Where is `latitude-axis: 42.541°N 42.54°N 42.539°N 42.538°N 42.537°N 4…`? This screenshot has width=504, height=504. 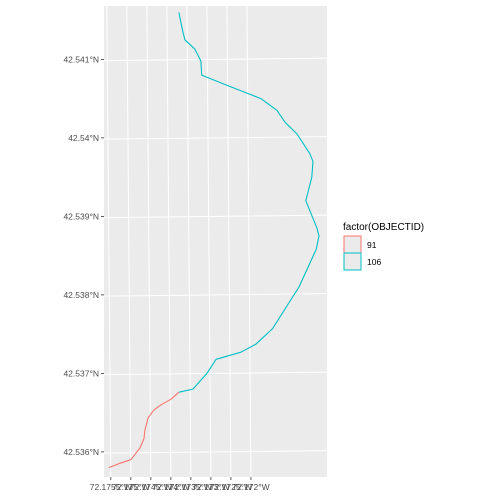 latitude-axis: 42.541°N 42.54°N 42.539°N 42.538°N 42.537°N 4… is located at coordinates (83, 255).